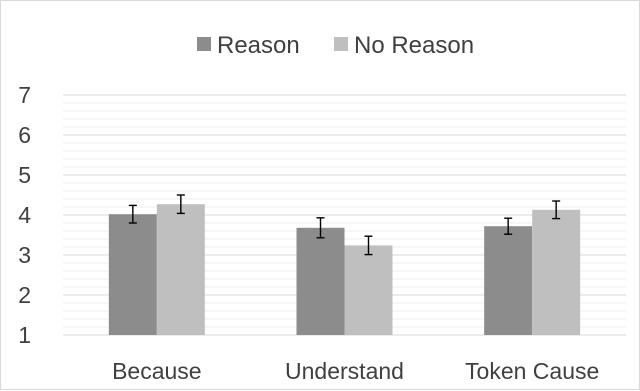 The image size is (640, 391). Describe the element at coordinates (414, 45) in the screenshot. I see `legend-label: No Reason` at that location.